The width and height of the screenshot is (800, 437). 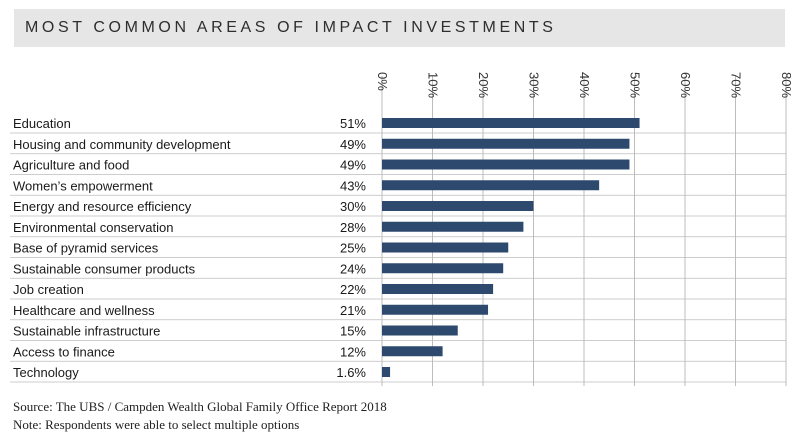 What do you see at coordinates (353, 227) in the screenshot?
I see `value-label: 28%` at bounding box center [353, 227].